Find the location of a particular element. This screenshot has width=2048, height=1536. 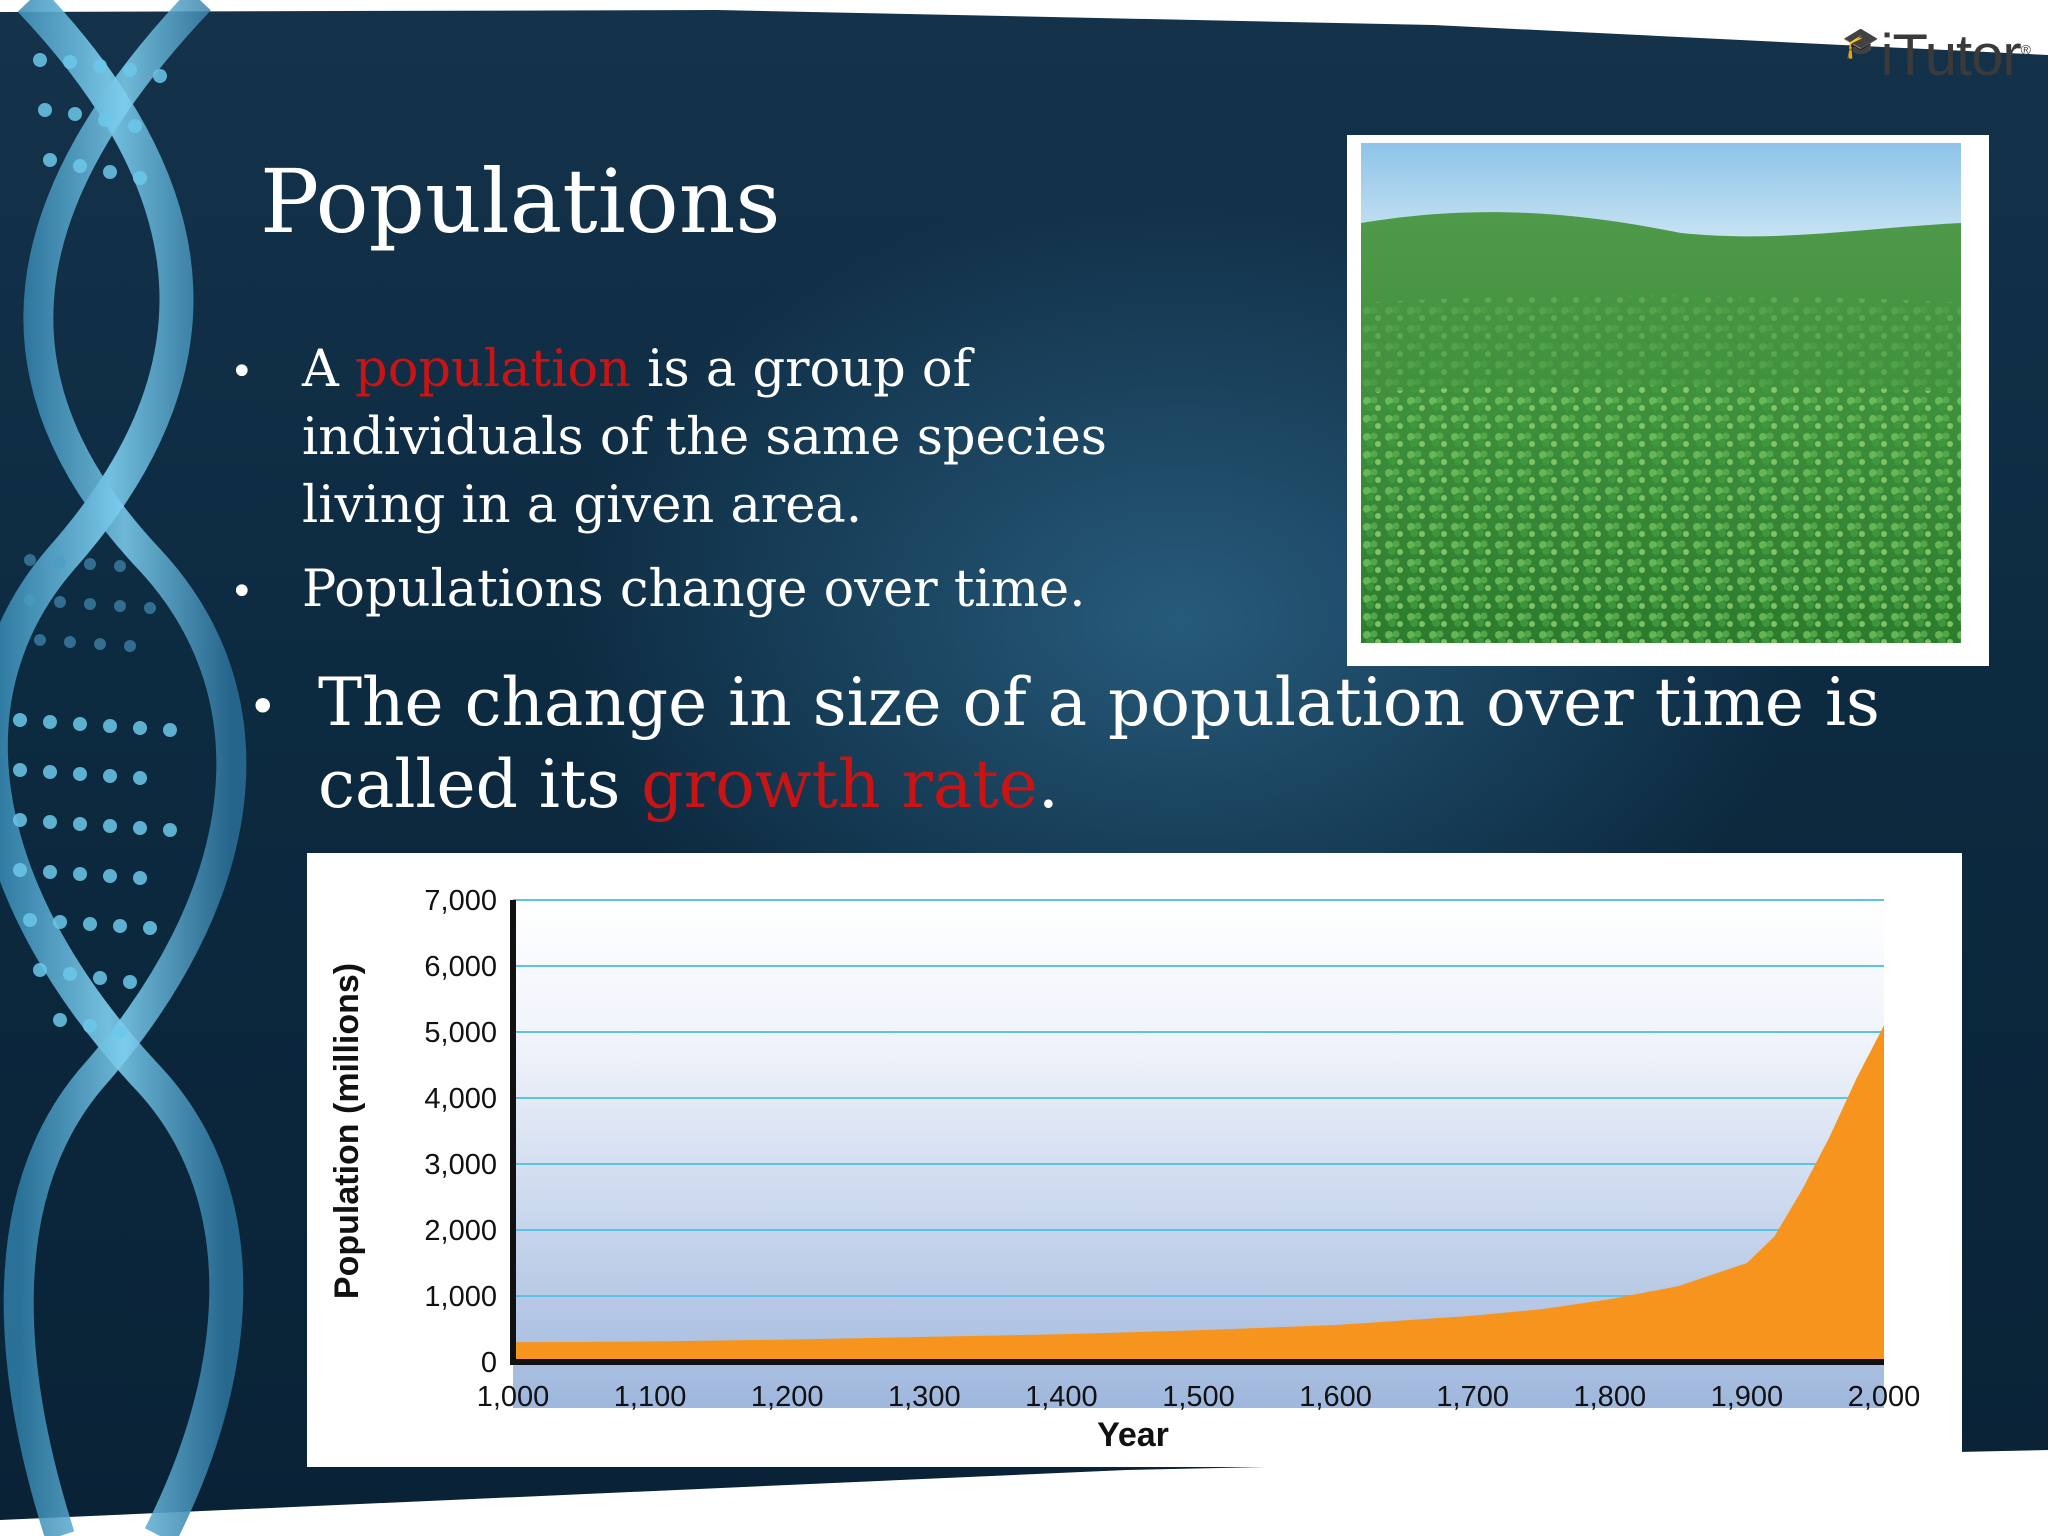

x-tick-label: 1,700 is located at coordinates (1472, 1397).